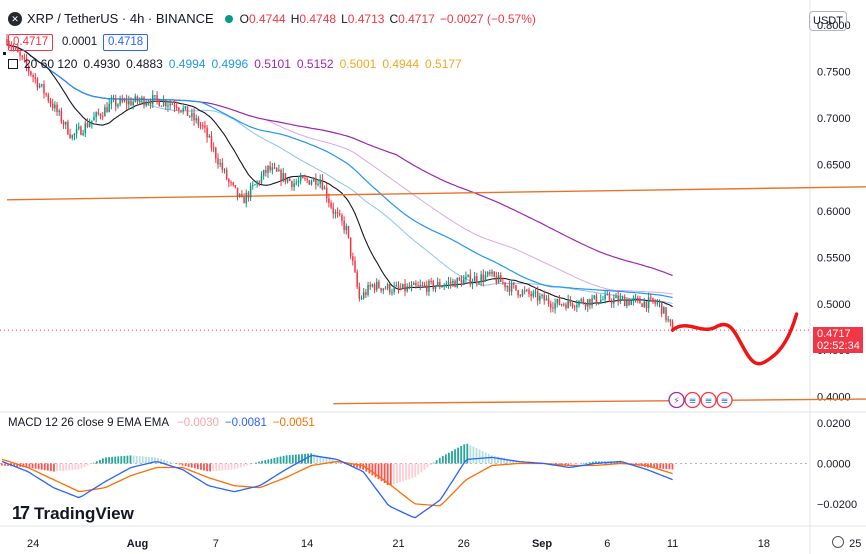 The width and height of the screenshot is (866, 554). What do you see at coordinates (487, 18) in the screenshot?
I see `change-value: −0.0027 (−0.57%)` at bounding box center [487, 18].